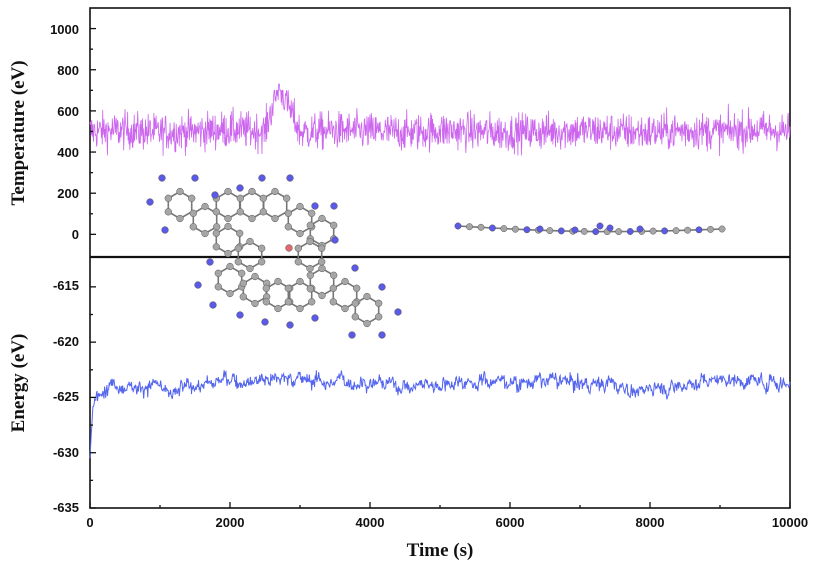  I want to click on energy-y-tick-label: -620, so click(66, 341).